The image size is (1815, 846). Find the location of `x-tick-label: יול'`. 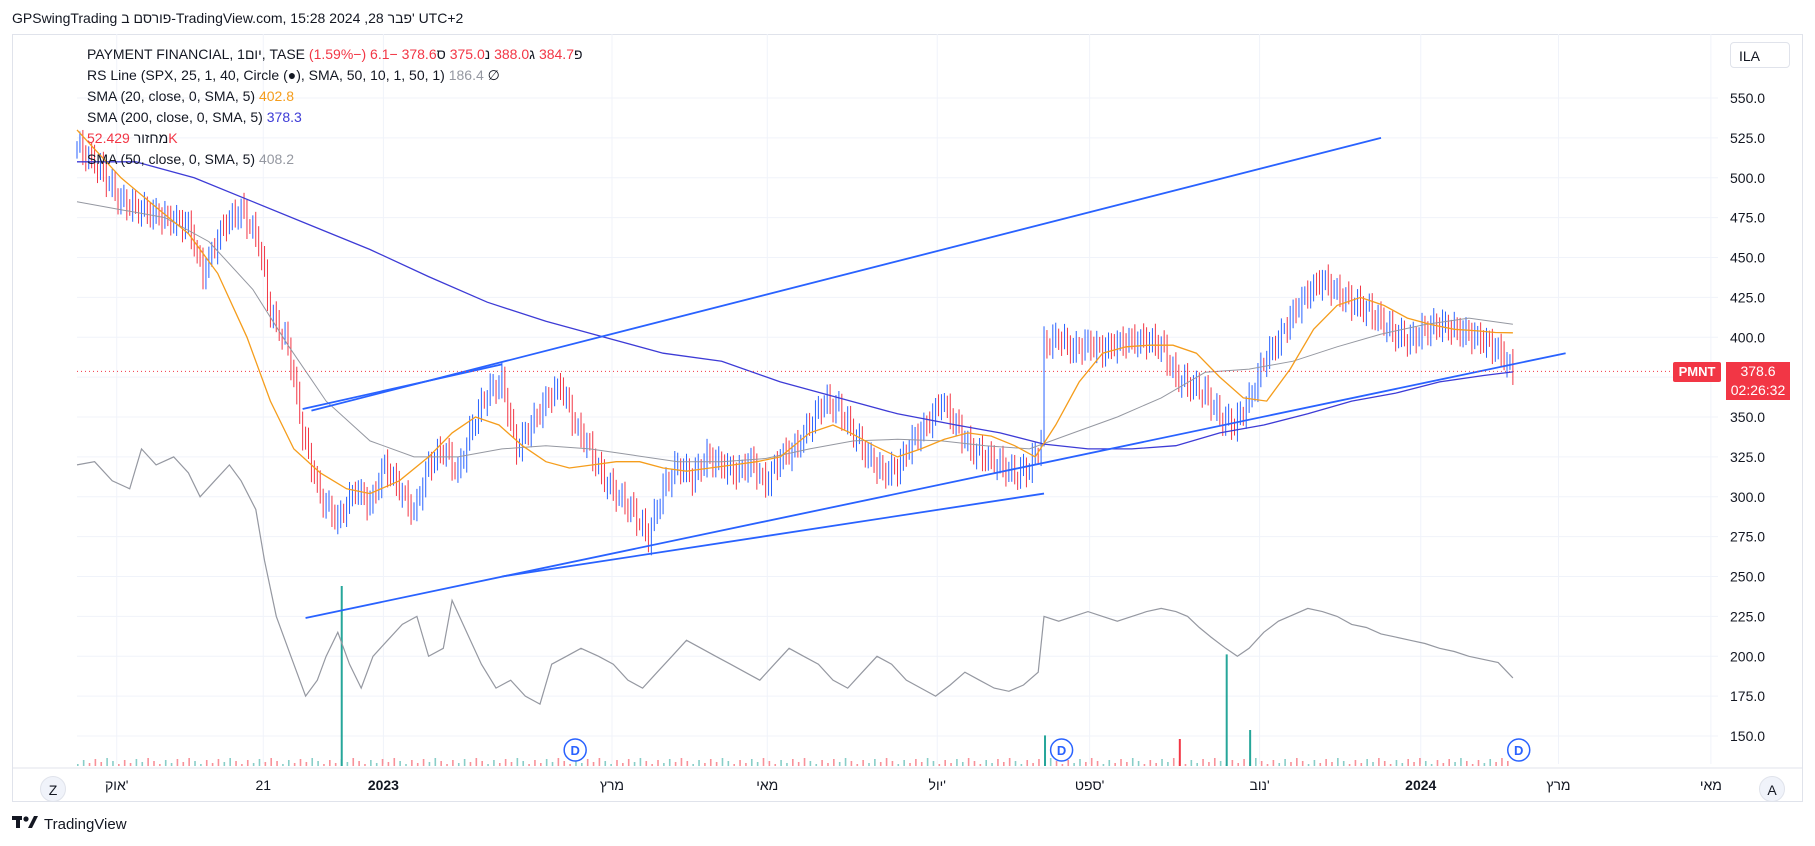

x-tick-label: יול' is located at coordinates (937, 785).